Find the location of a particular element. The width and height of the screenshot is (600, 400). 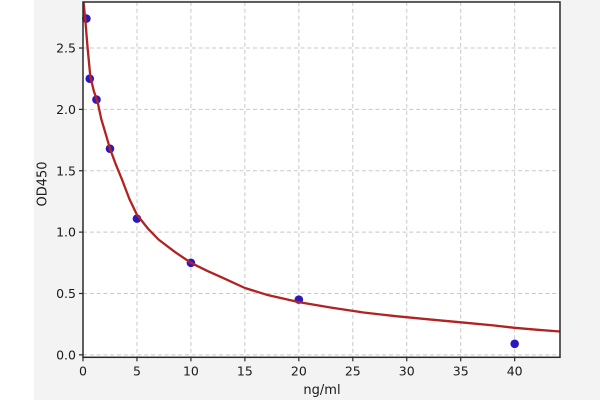

y-tick-label: 0.0 is located at coordinates (66, 354).